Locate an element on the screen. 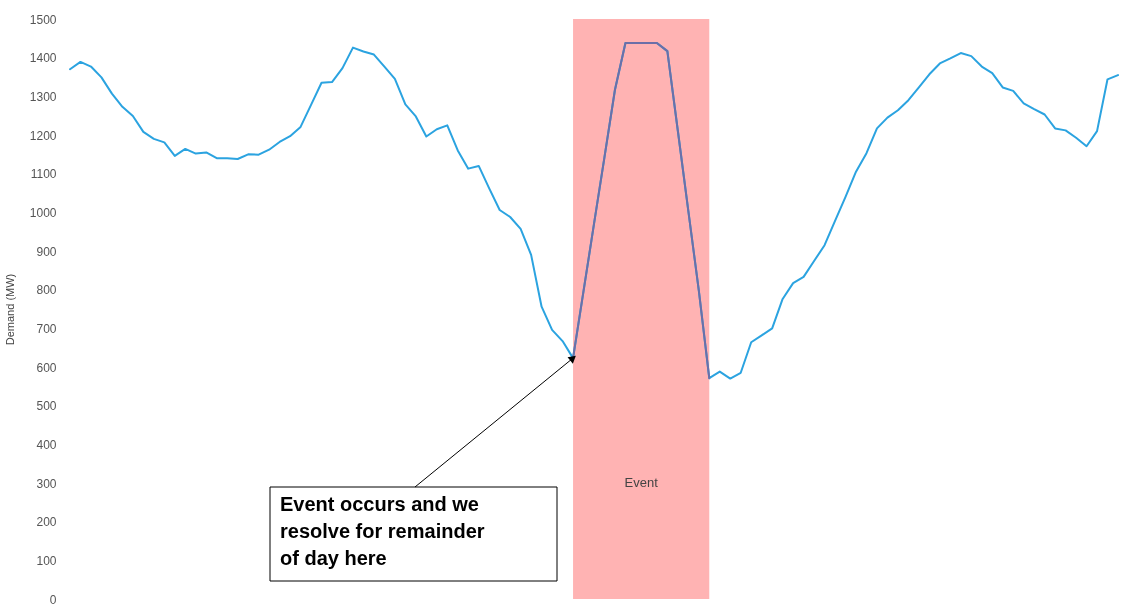 This screenshot has width=1127, height=606. y-tick-label: 900 is located at coordinates (46, 251).